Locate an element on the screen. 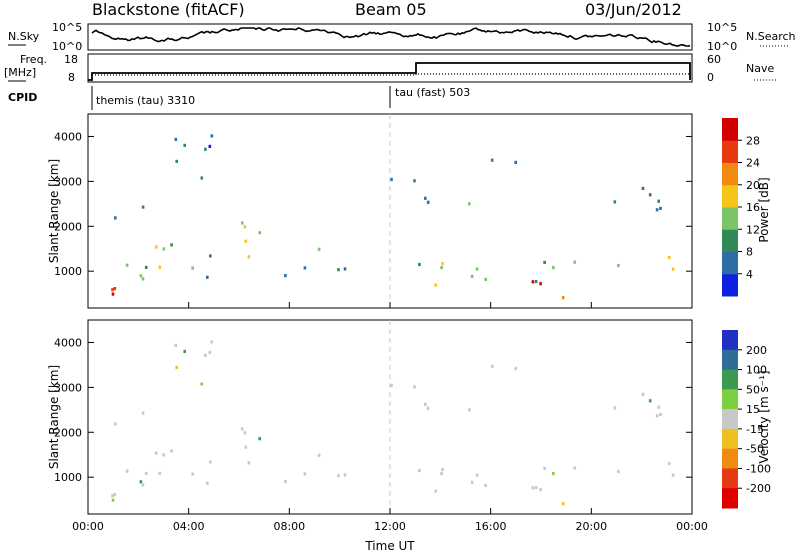 This screenshot has height=554, width=800. cpid-mode-1: themis (tau) 3310 is located at coordinates (145, 100).